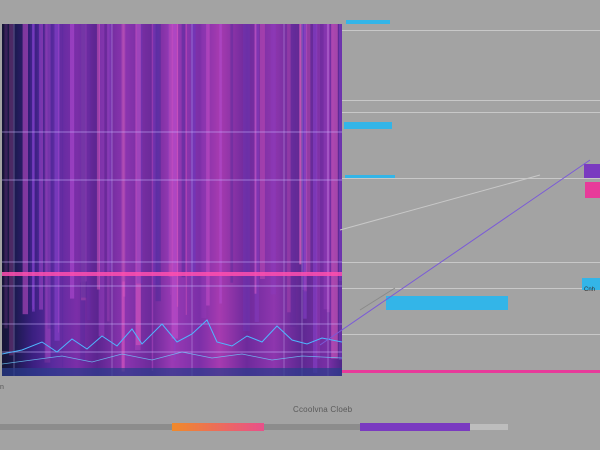 Image resolution: width=600 pixels, height=450 pixels. I want to click on cyan-accent, so click(368, 125).